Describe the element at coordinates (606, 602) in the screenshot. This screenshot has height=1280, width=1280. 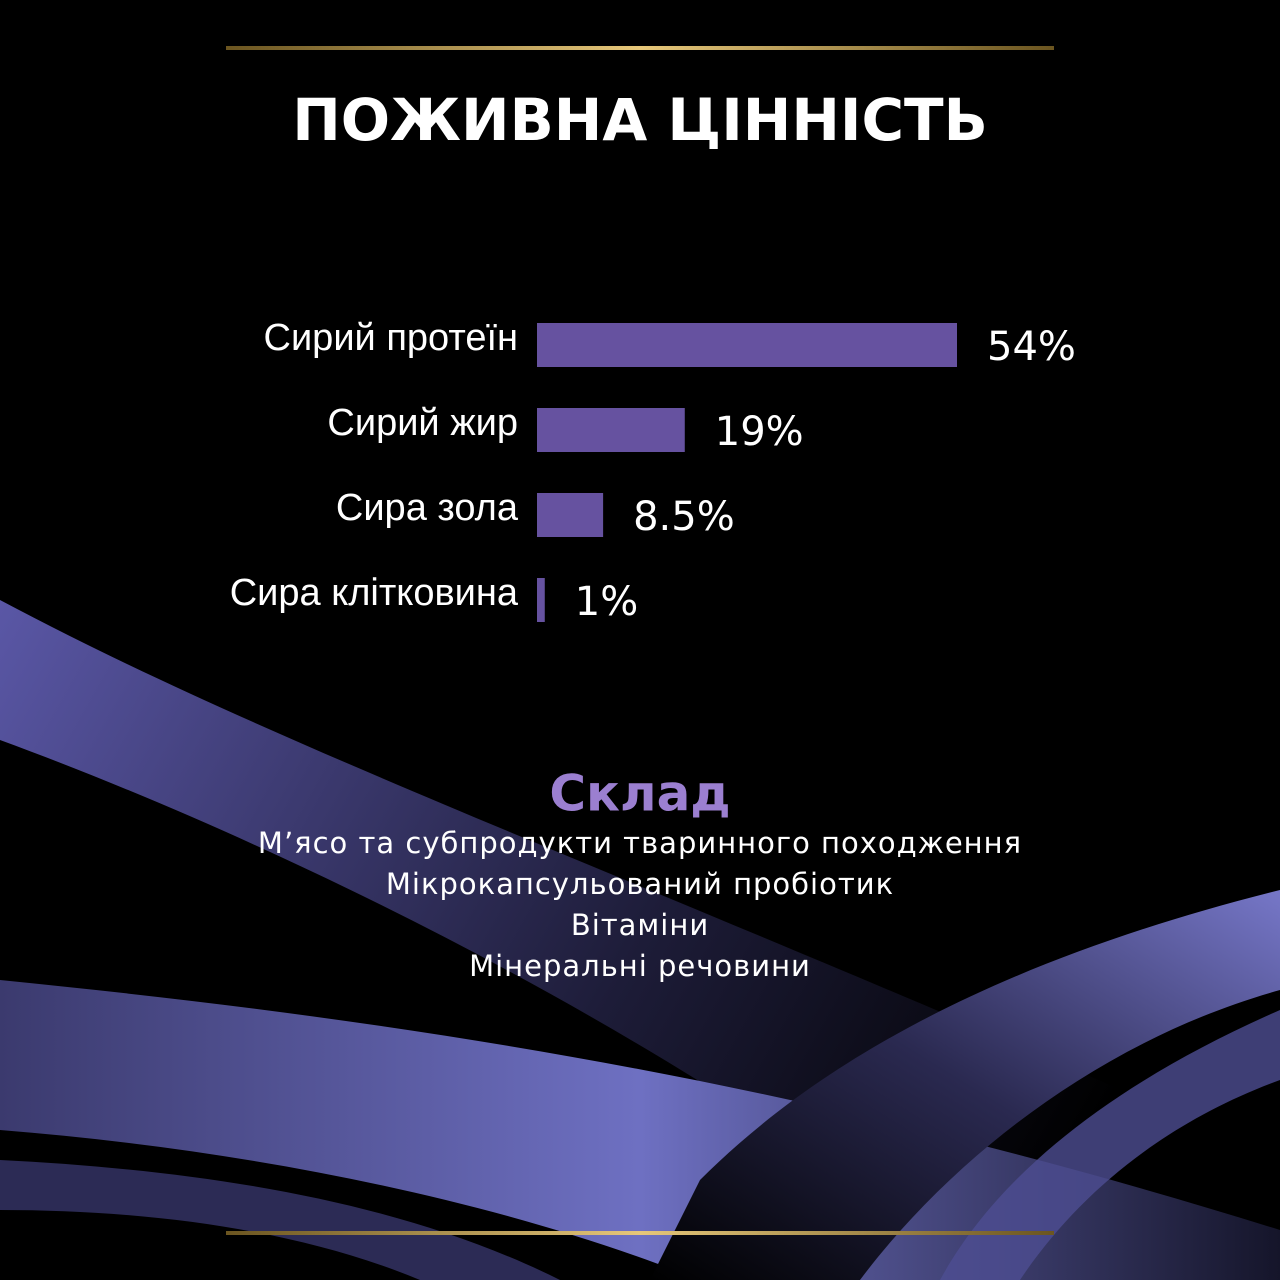
I see `value-label: 1%` at that location.